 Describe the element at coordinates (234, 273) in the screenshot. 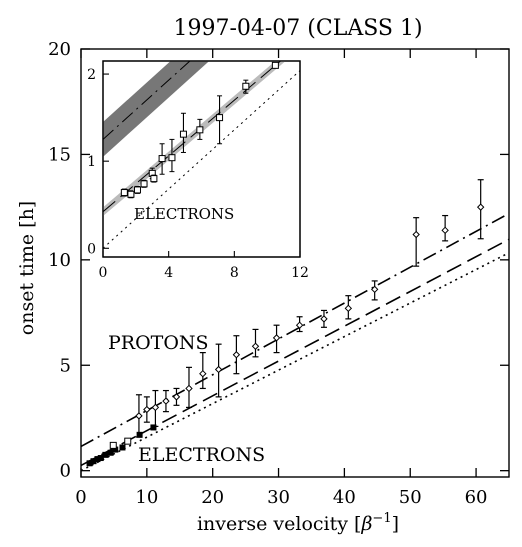

I see `inset-x-tick-label: 8` at that location.